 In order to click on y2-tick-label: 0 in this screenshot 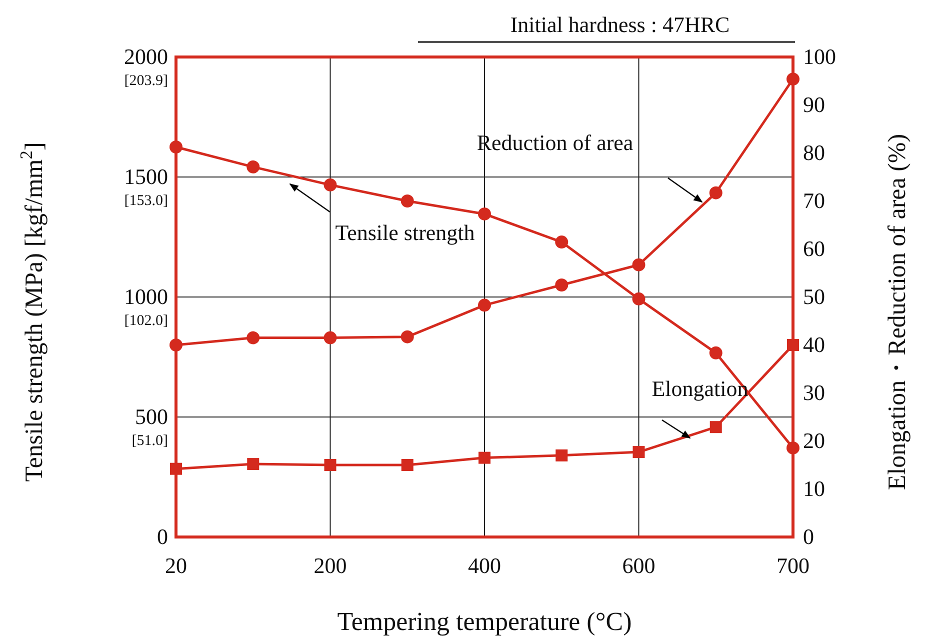, I will do `click(808, 536)`.